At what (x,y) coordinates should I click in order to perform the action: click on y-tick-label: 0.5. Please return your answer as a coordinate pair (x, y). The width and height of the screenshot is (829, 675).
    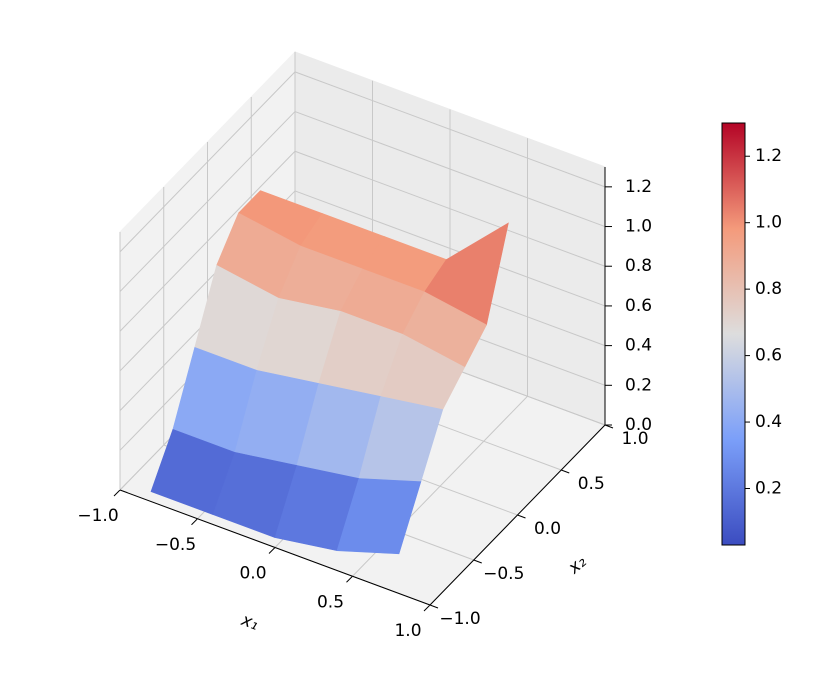
    Looking at the image, I should click on (591, 484).